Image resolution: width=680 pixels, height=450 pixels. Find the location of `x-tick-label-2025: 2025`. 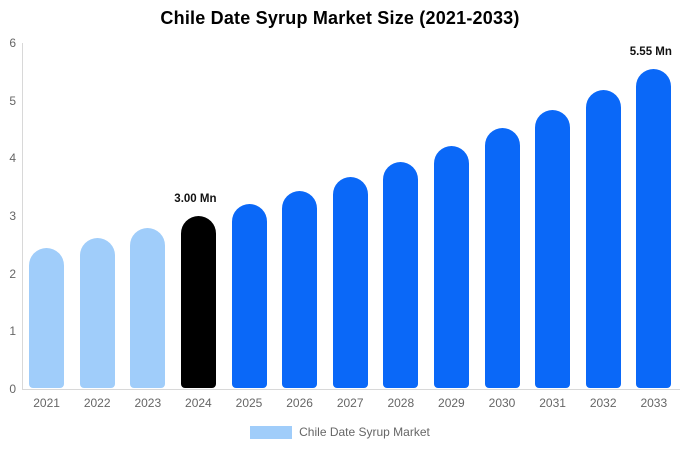

x-tick-label-2025: 2025 is located at coordinates (249, 403).